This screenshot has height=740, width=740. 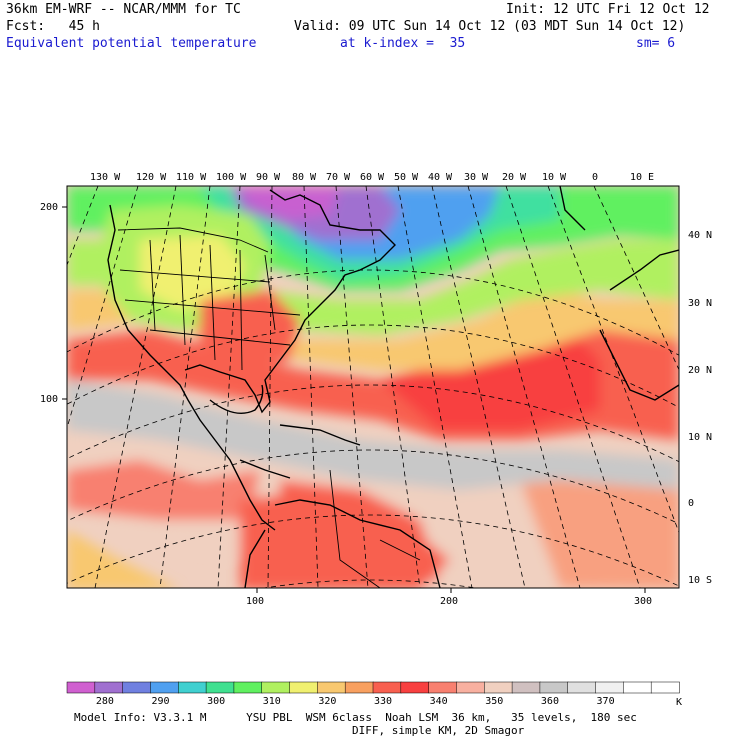 I want to click on lon-label: 120 W, so click(x=151, y=177).